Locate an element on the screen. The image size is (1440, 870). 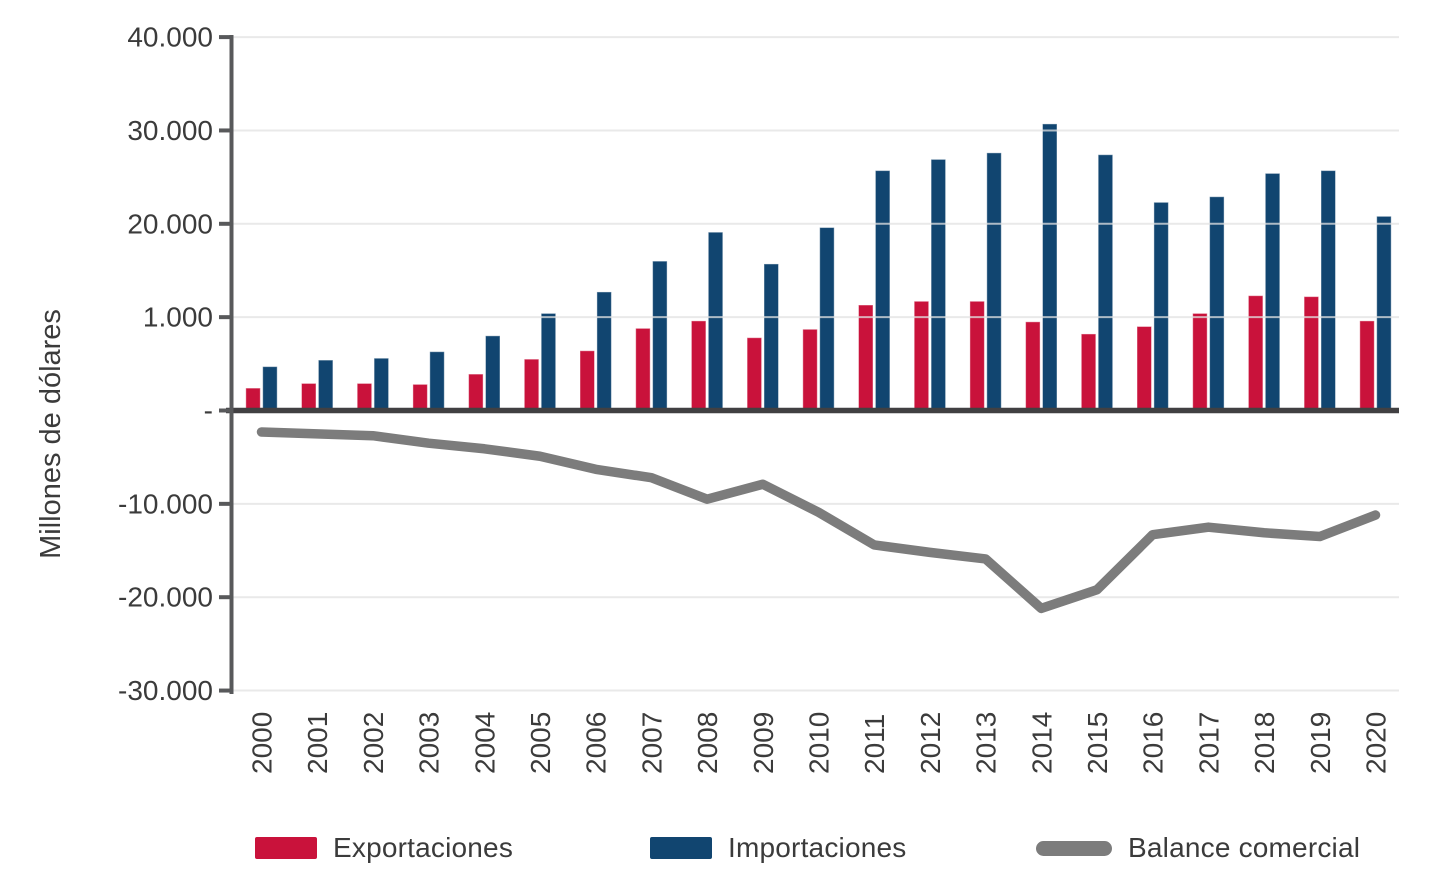
bar-importaciones-2000 is located at coordinates (270, 388).